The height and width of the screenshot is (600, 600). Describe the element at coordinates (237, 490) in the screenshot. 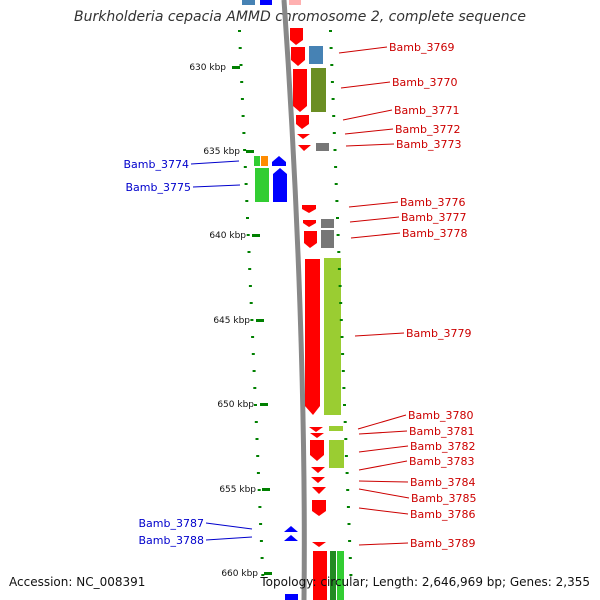

I see `scale-tick-label: 655 kbp` at that location.